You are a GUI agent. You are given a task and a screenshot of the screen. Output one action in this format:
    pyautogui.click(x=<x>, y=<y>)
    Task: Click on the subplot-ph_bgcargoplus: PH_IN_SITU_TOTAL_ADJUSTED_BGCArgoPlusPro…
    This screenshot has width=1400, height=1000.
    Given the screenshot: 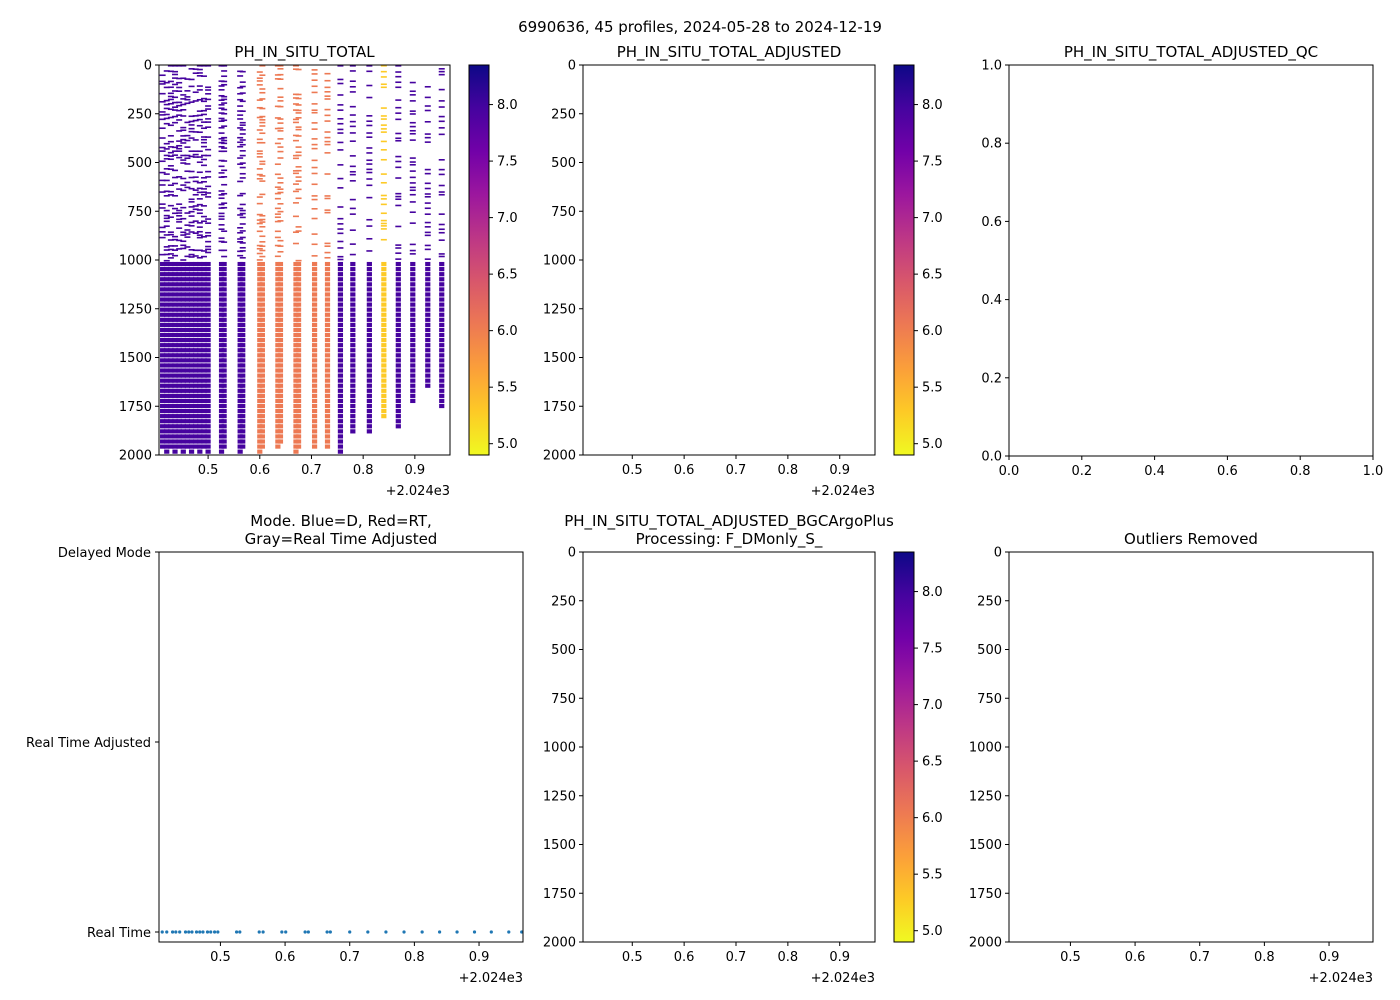 What is the action you would take?
    pyautogui.click(x=743, y=749)
    